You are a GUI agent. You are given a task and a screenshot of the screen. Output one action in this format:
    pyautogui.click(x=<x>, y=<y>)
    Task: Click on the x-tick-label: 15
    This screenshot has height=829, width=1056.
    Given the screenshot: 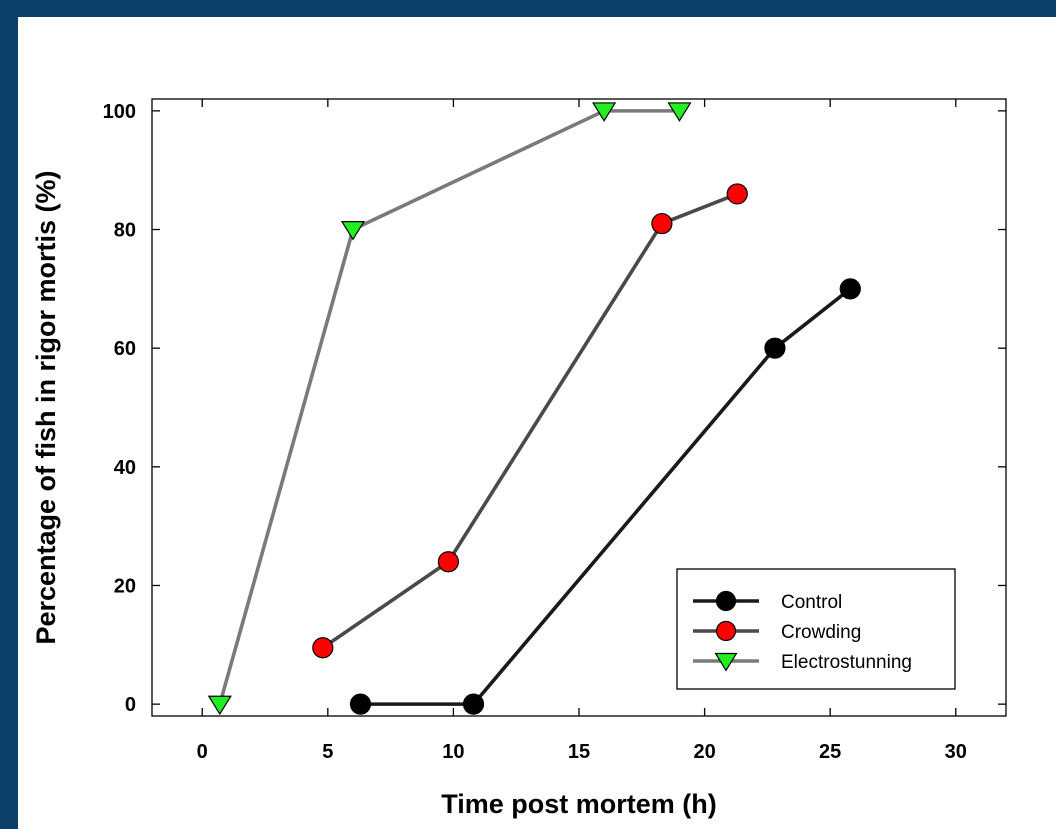 What is the action you would take?
    pyautogui.click(x=579, y=752)
    